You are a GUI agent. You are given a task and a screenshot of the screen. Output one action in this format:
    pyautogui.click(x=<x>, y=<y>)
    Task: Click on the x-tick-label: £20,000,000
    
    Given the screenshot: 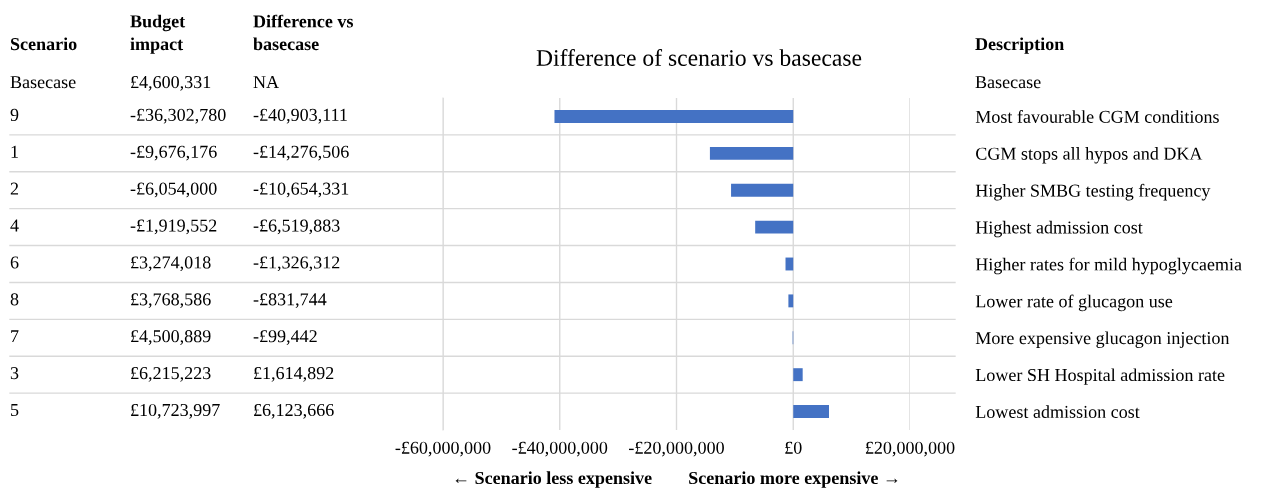 What is the action you would take?
    pyautogui.click(x=910, y=449)
    